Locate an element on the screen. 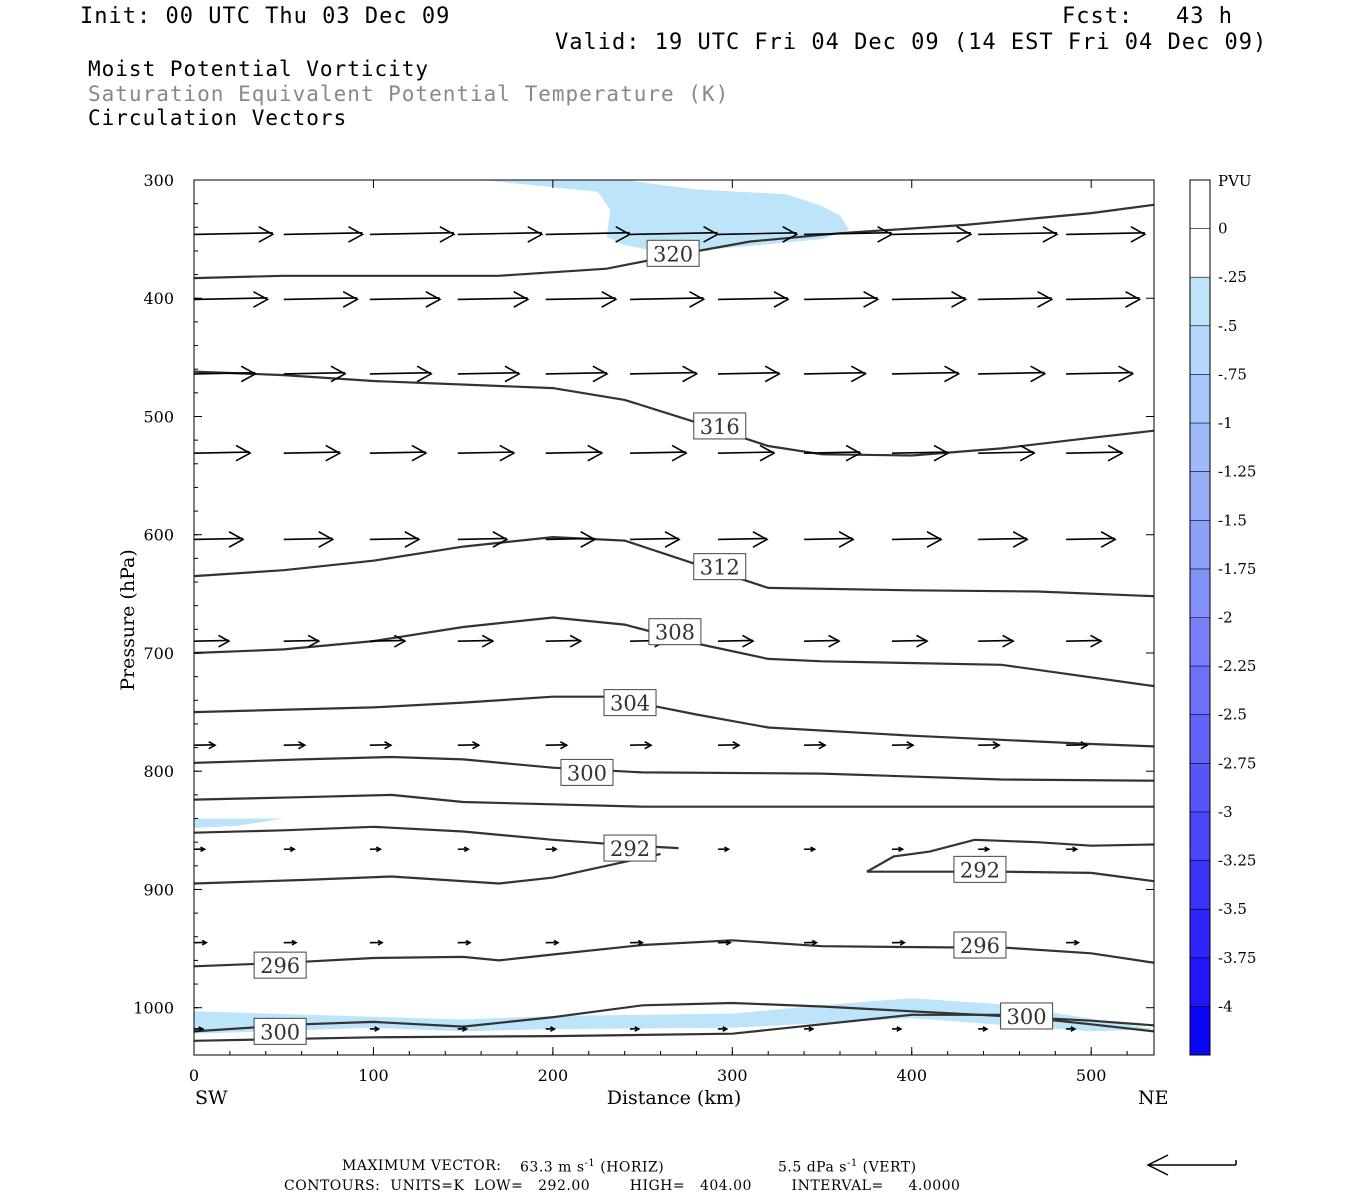 The width and height of the screenshot is (1350, 1200). x-tick-label: 400 is located at coordinates (911, 1075).